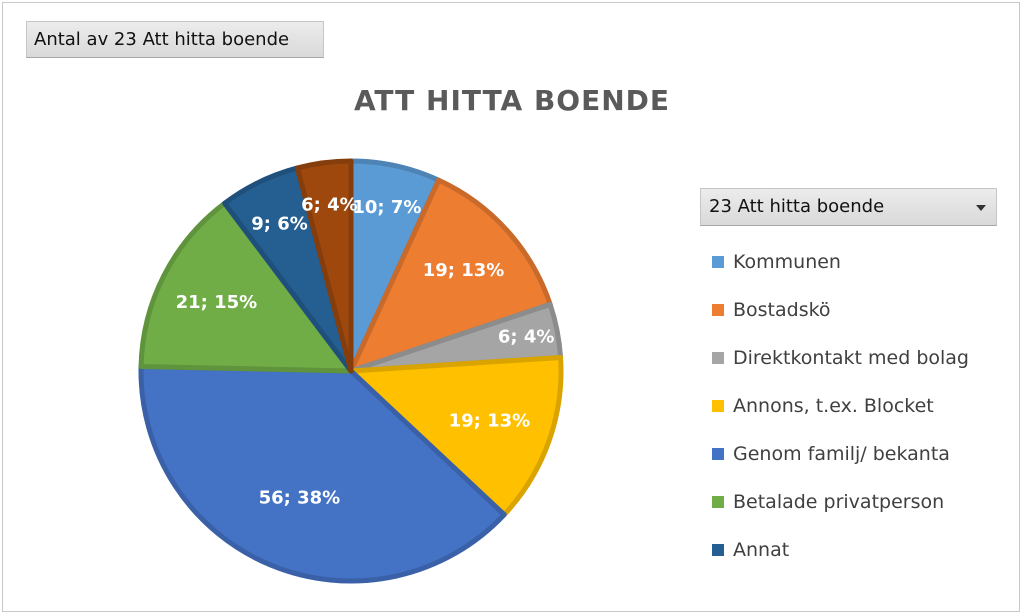 Image resolution: width=1024 pixels, height=616 pixels. What do you see at coordinates (850, 262) in the screenshot?
I see `legend-item: Kommunen` at bounding box center [850, 262].